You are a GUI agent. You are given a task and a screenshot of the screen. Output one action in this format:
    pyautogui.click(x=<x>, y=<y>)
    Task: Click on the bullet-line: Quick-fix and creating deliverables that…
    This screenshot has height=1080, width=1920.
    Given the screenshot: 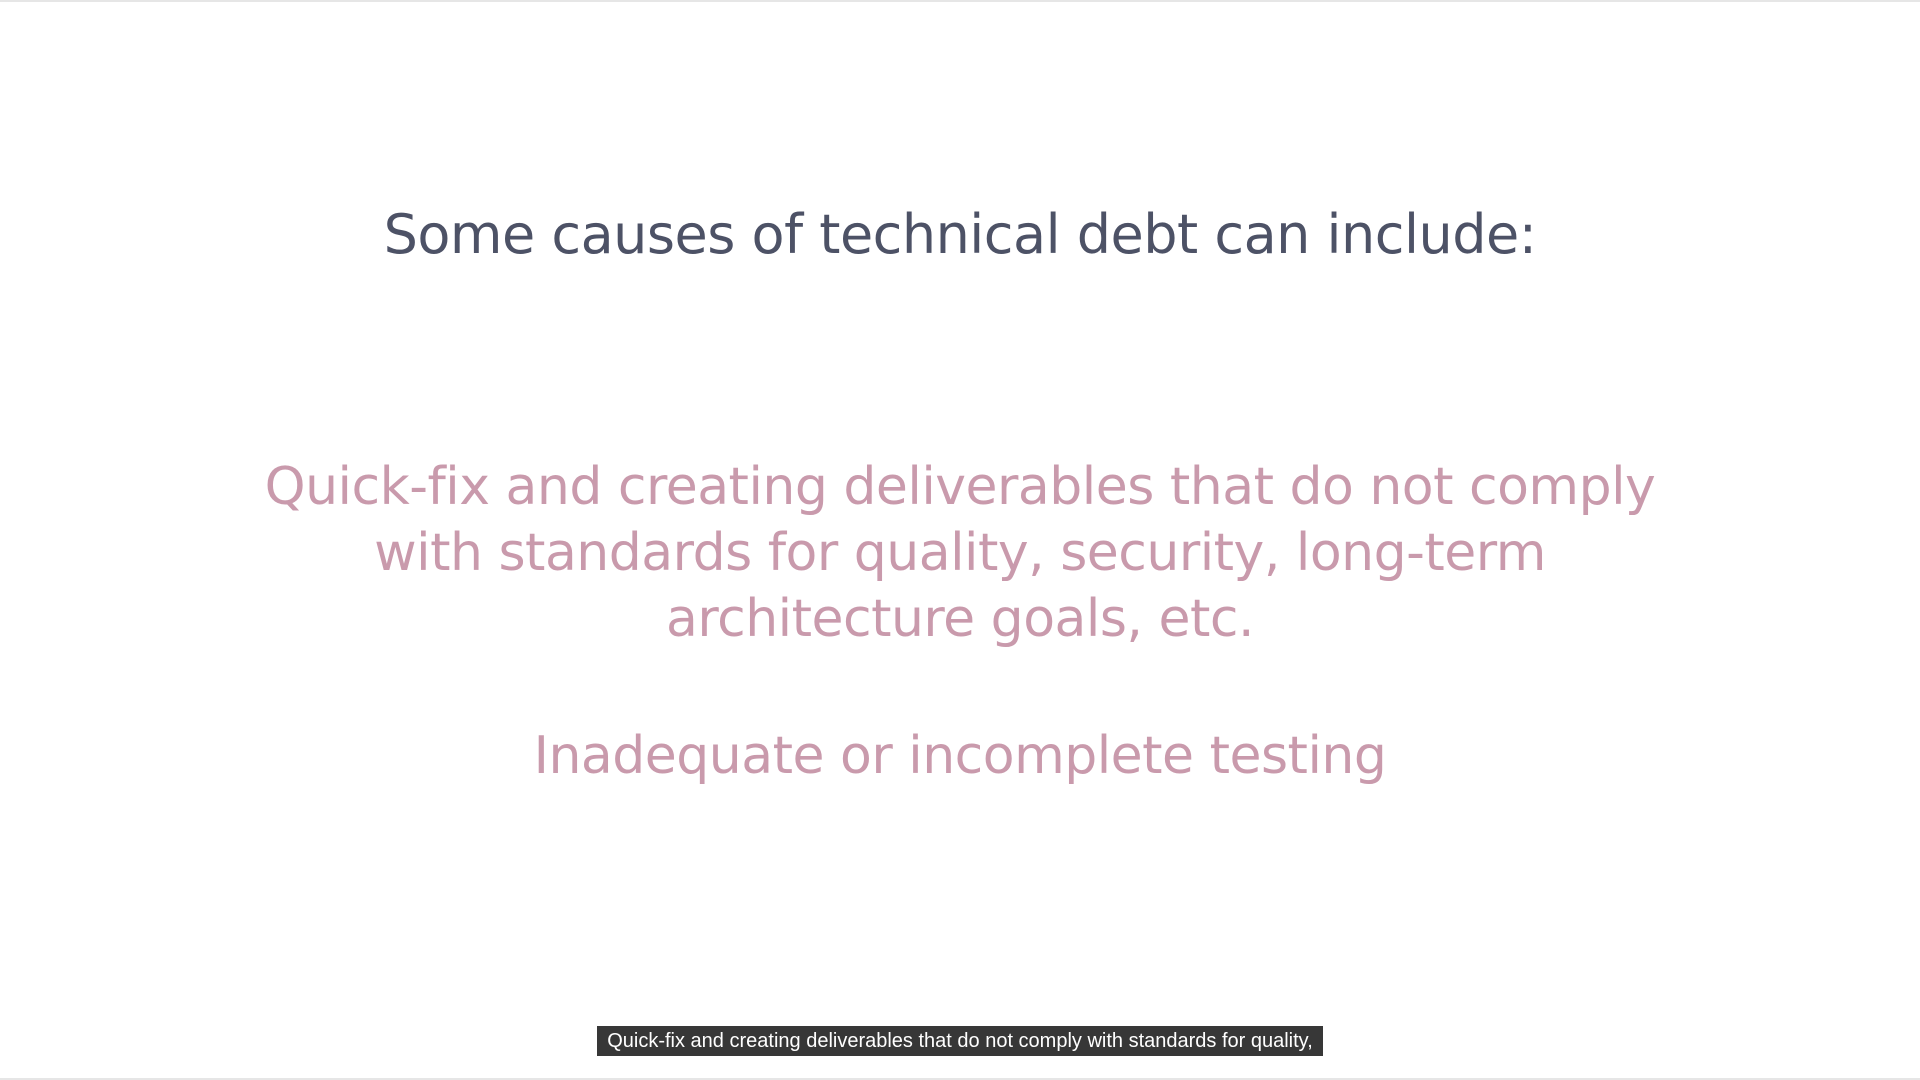 What is the action you would take?
    pyautogui.click(x=960, y=487)
    